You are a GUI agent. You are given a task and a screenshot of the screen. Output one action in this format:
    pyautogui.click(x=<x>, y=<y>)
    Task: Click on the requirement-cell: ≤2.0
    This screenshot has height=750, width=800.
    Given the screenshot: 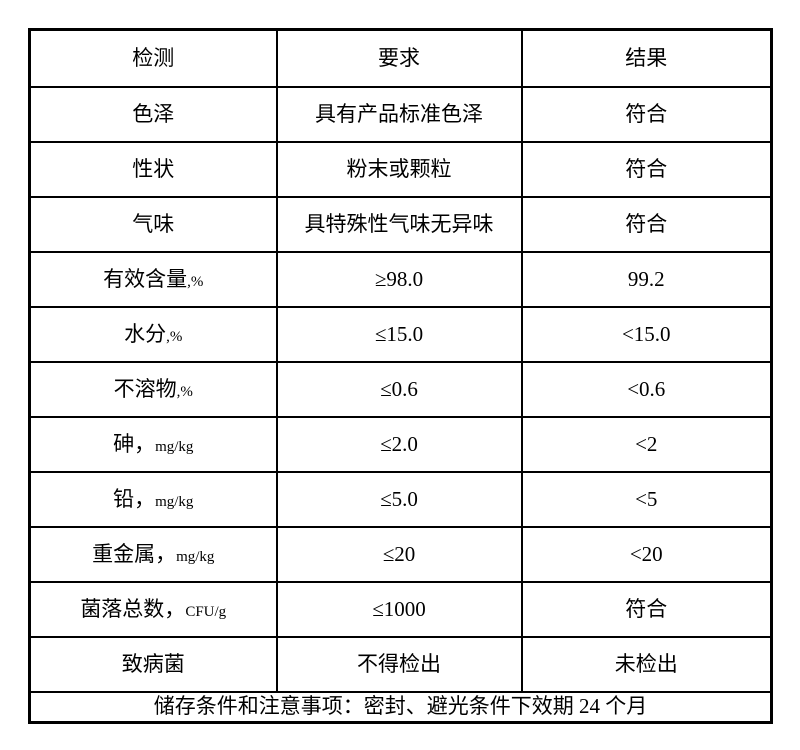 What is the action you would take?
    pyautogui.click(x=399, y=444)
    